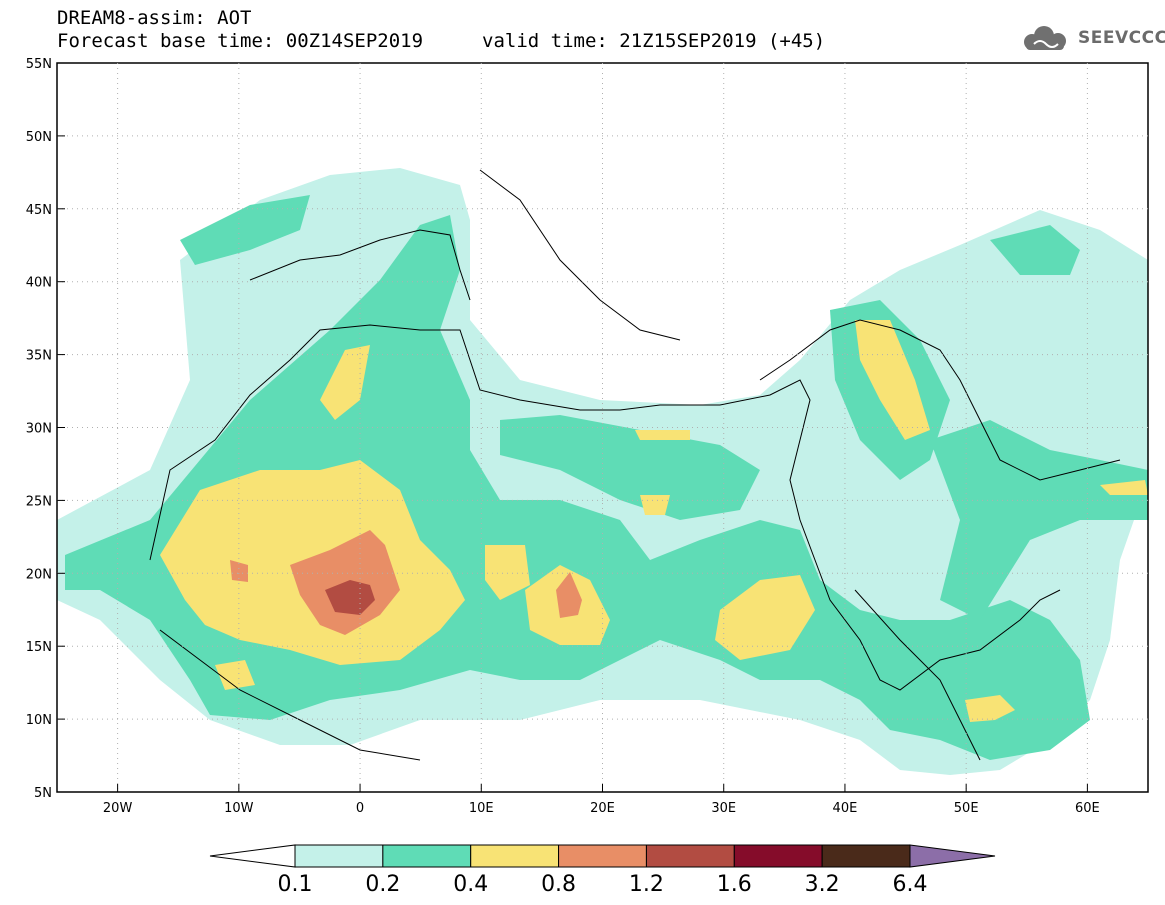 Image resolution: width=1165 pixels, height=905 pixels. Describe the element at coordinates (910, 884) in the screenshot. I see `colorbar-label: 6.4` at that location.